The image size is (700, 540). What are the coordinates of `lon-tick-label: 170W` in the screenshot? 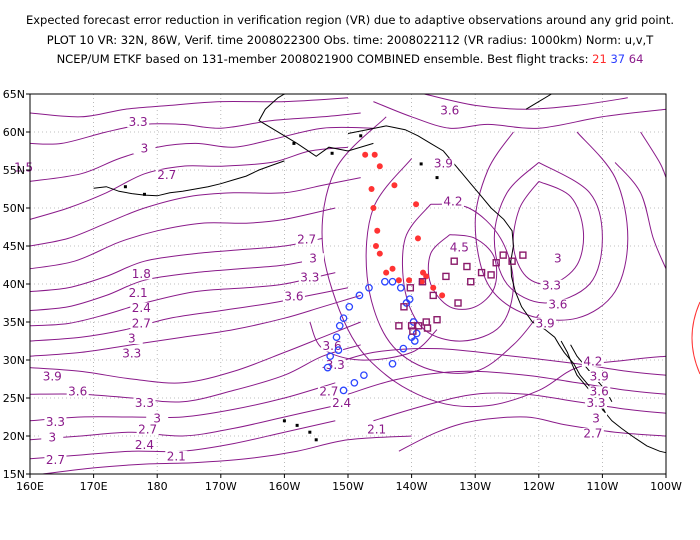 It's located at (221, 486).